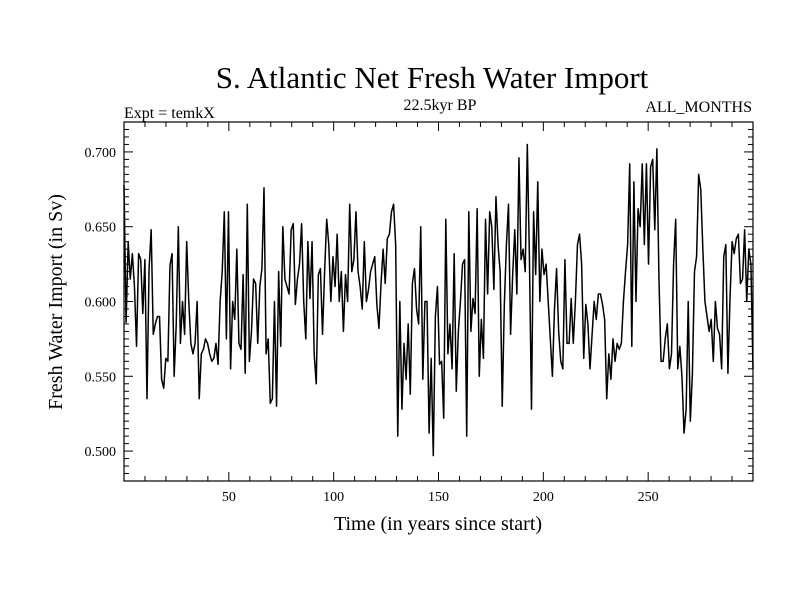 Image resolution: width=800 pixels, height=600 pixels. Describe the element at coordinates (229, 497) in the screenshot. I see `x-tick-label: 50` at that location.